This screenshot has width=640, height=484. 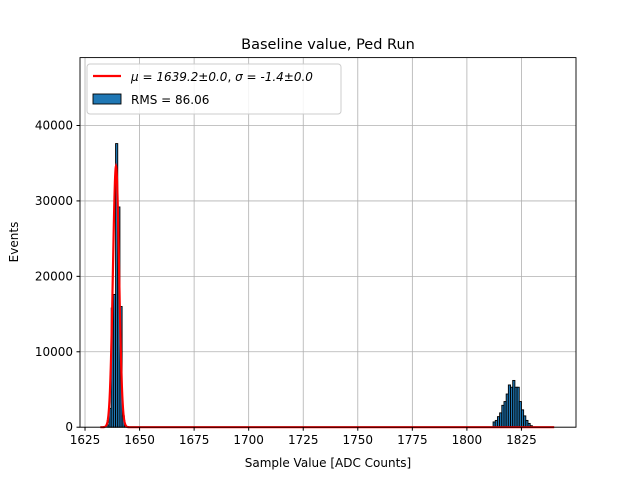 What do you see at coordinates (221, 77) in the screenshot?
I see `legend-fit-label: μ = 1639.2±0.0, σ = -1.4±0.0` at bounding box center [221, 77].